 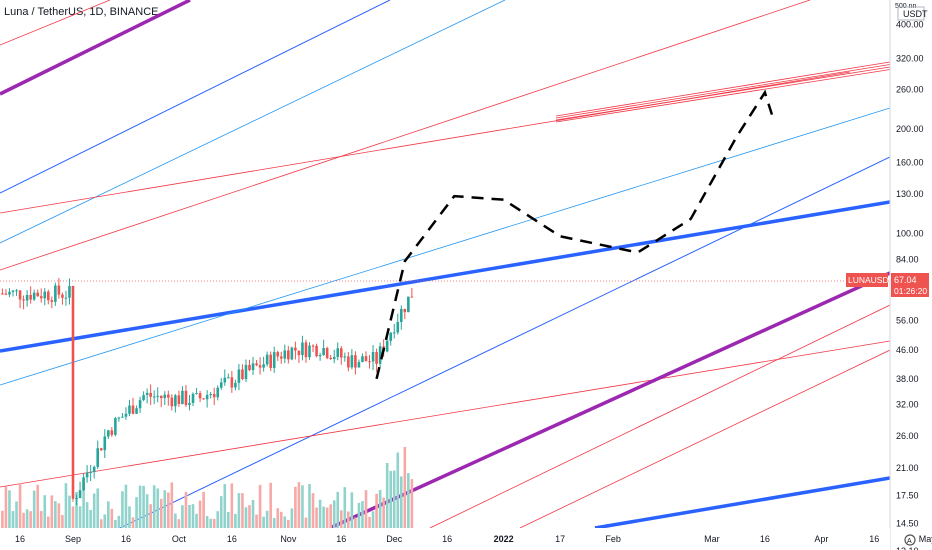 I want to click on unit-box, so click(x=911, y=13).